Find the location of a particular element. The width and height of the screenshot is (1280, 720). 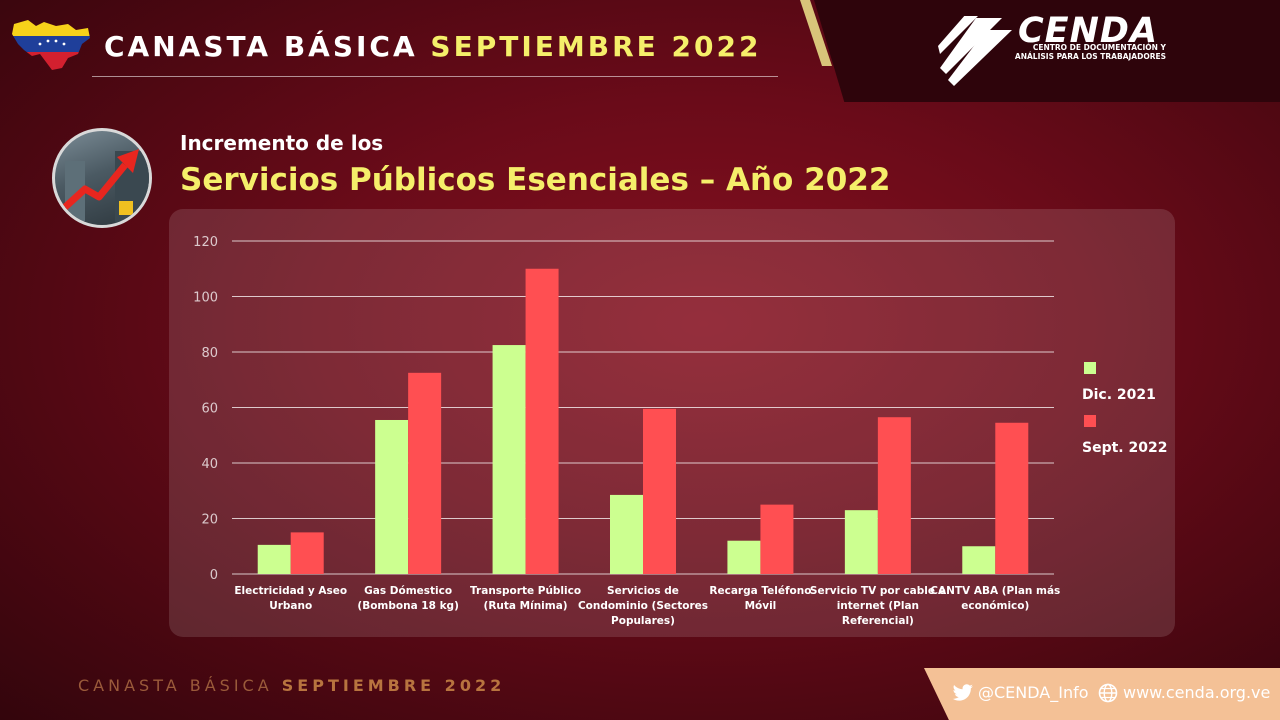

cenda-logo-icon is located at coordinates (975, 51).